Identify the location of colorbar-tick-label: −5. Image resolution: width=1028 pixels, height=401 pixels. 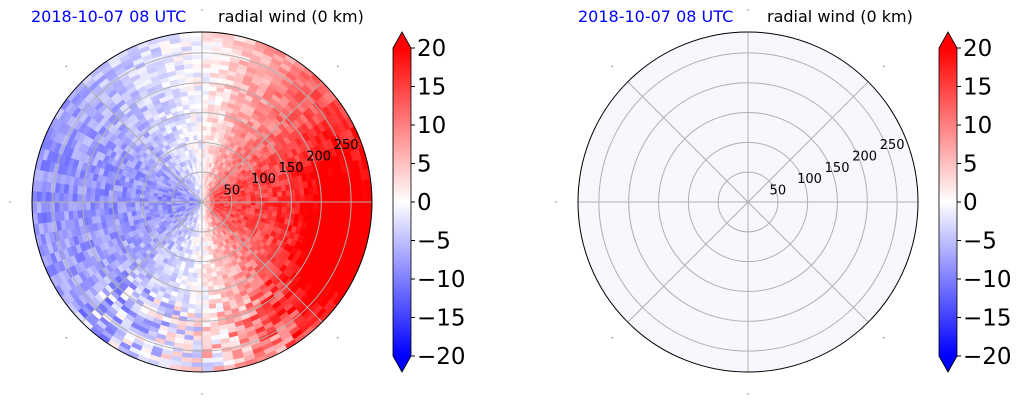
(434, 242).